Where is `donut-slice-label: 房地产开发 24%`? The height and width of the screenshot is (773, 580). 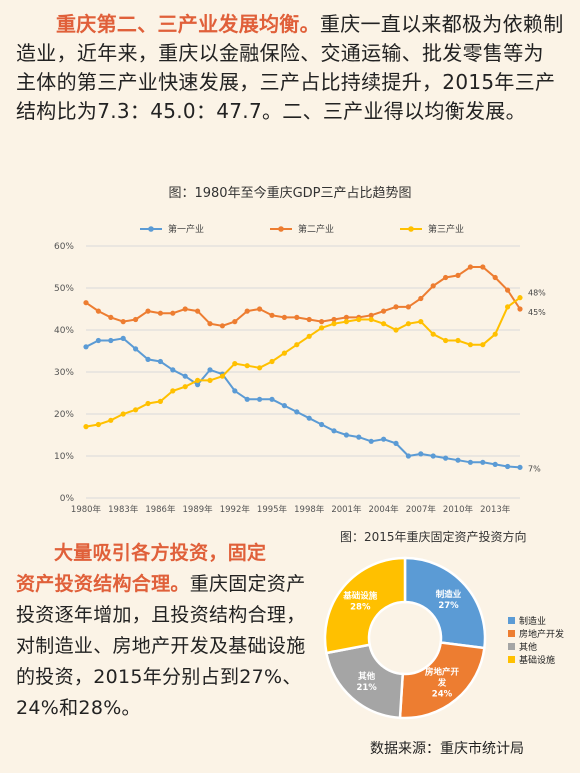
donut-slice-label: 房地产开发 24% is located at coordinates (442, 683).